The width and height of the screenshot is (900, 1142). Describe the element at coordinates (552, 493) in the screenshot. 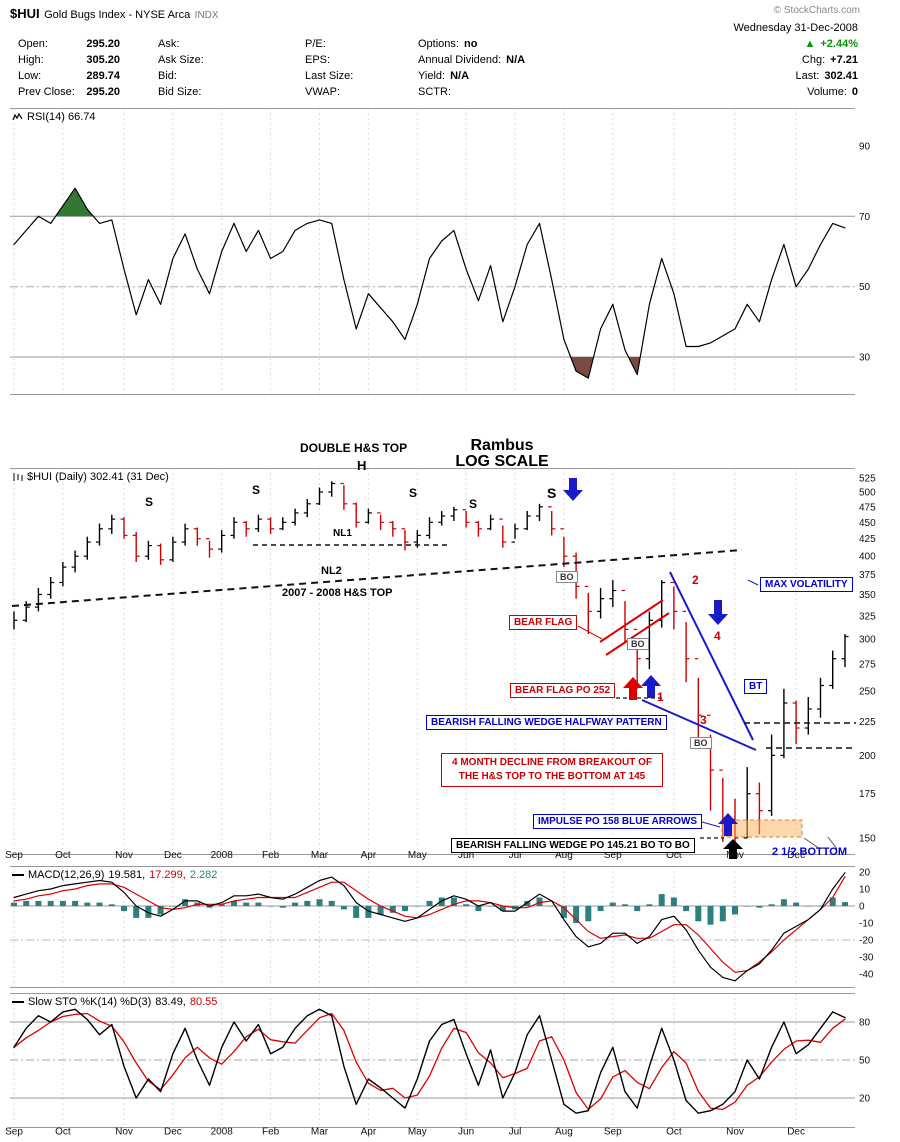

I see `shoulder-label-5: S` at that location.